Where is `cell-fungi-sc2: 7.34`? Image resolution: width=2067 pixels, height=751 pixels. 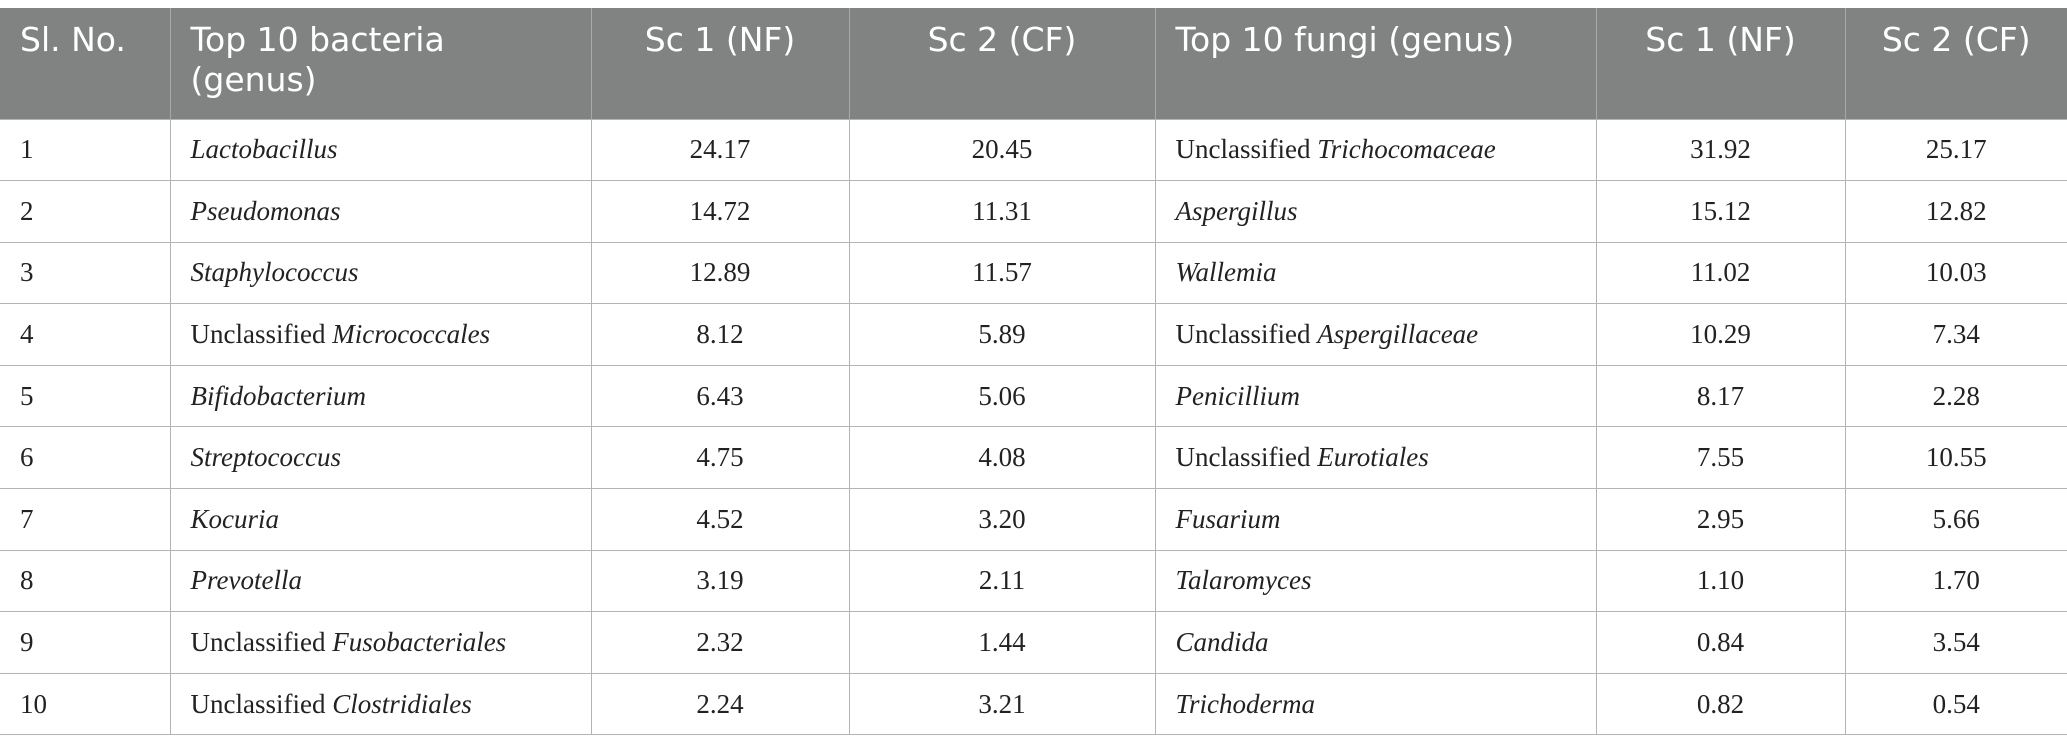 cell-fungi-sc2: 7.34 is located at coordinates (1955, 334).